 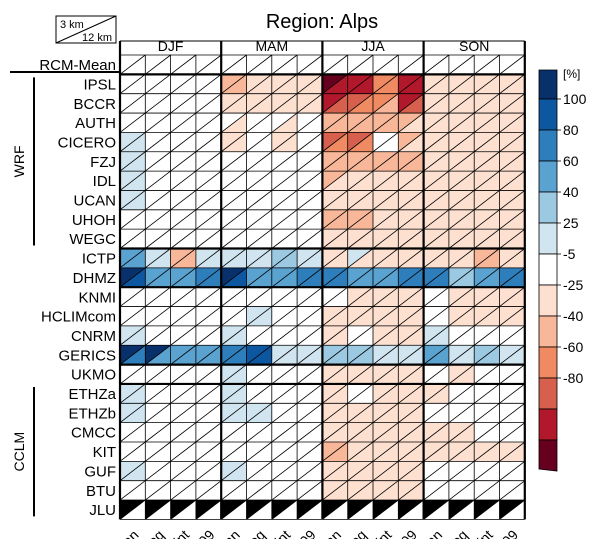 I want to click on row-label: GERICS, so click(x=87, y=355).